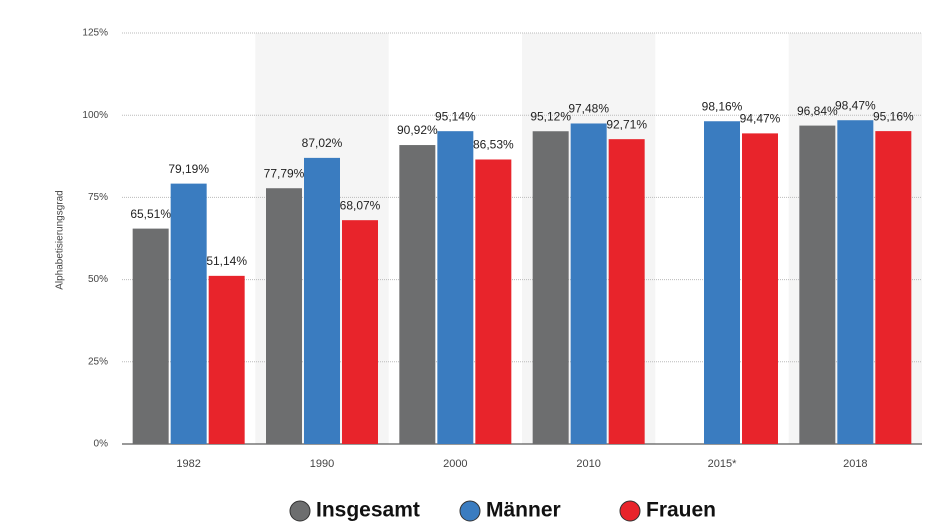  I want to click on x-tick-label: 1982, so click(188, 464).